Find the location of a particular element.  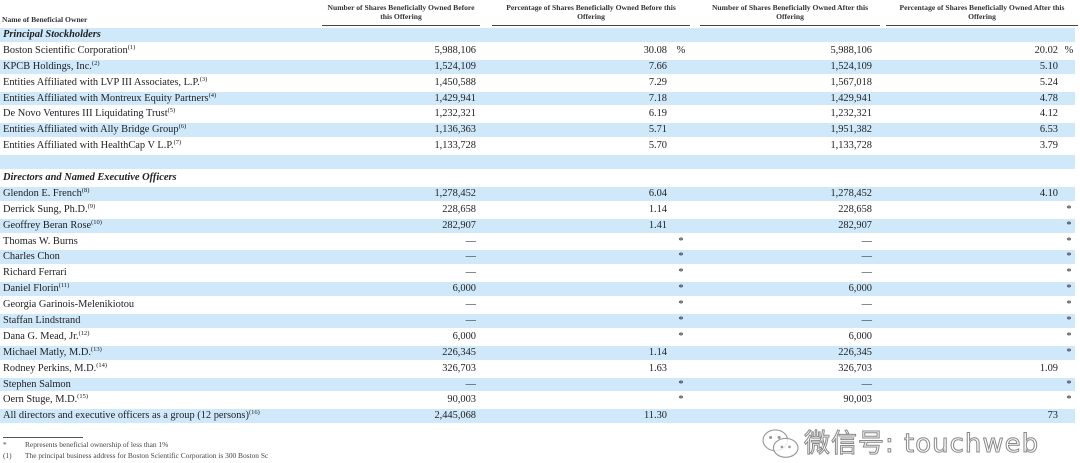

owner-name: Richard Ferrari is located at coordinates (35, 273).